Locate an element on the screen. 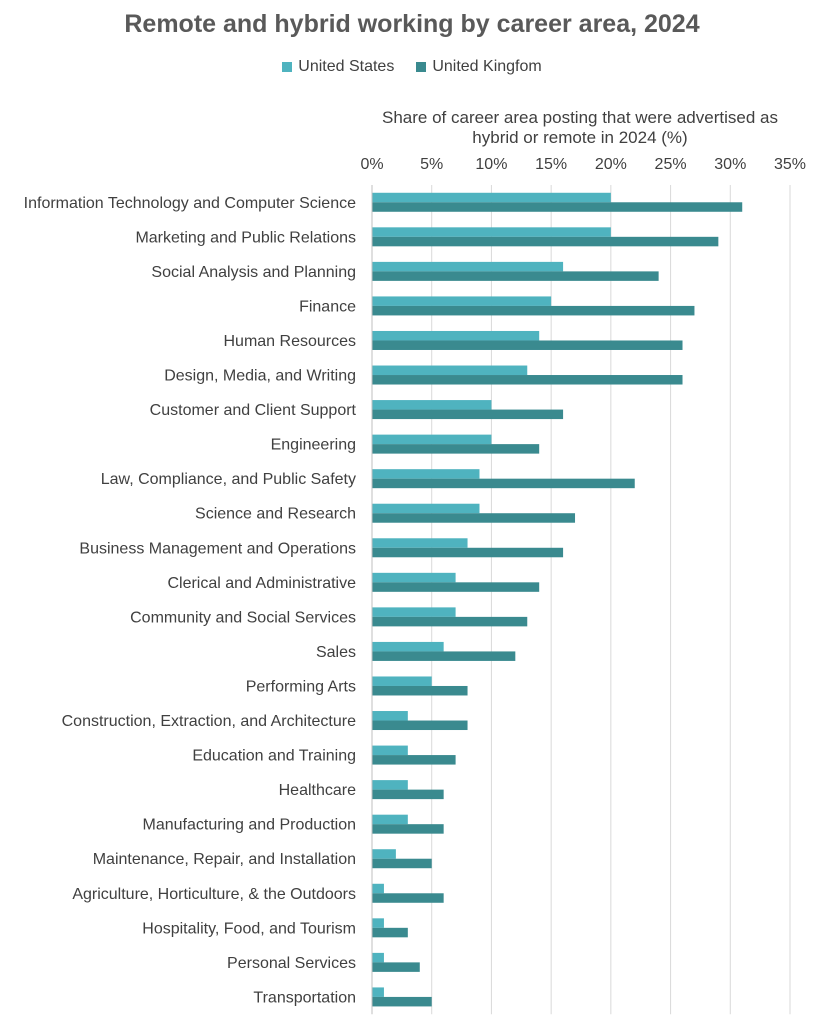  category-label: Law, Compliance, and Public Safety is located at coordinates (228, 479).